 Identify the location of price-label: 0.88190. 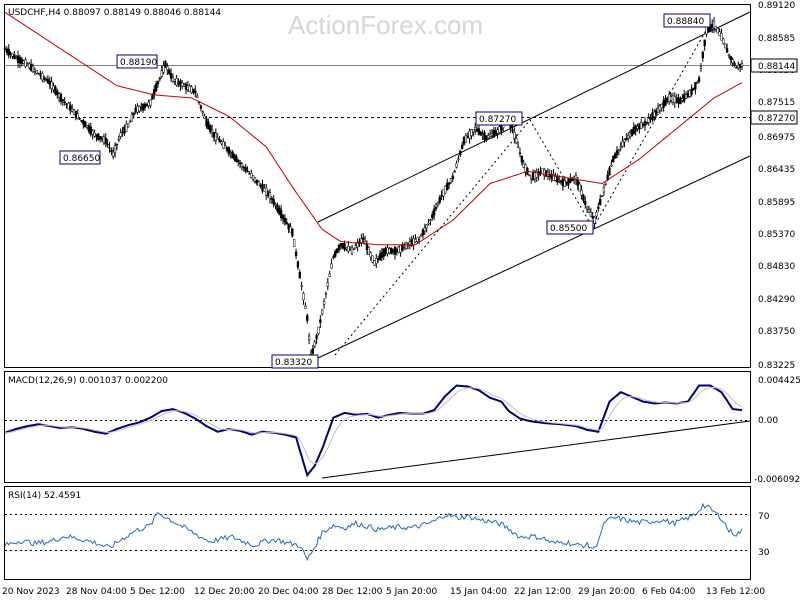
(138, 63).